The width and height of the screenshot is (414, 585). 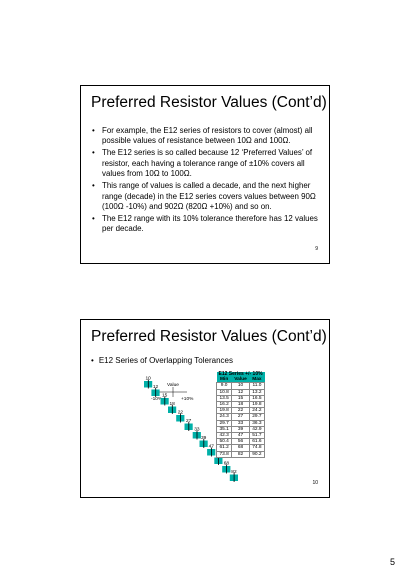 What do you see at coordinates (393, 562) in the screenshot?
I see `page-number: 5` at bounding box center [393, 562].